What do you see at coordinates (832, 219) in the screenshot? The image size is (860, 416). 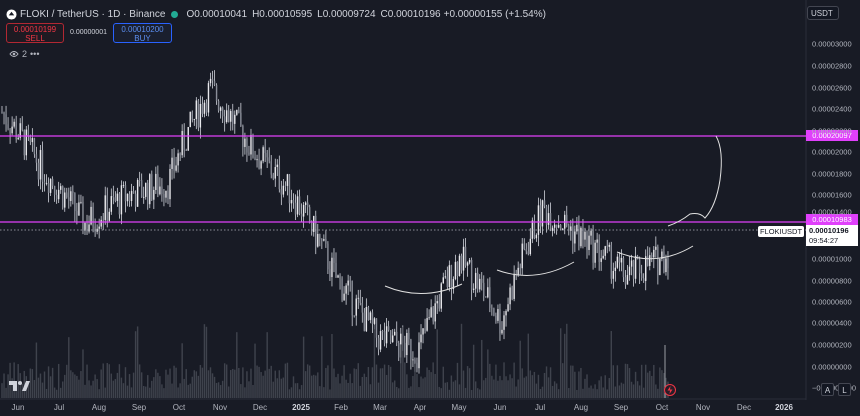 I see `lower-level-label: 0.00010983` at bounding box center [832, 219].